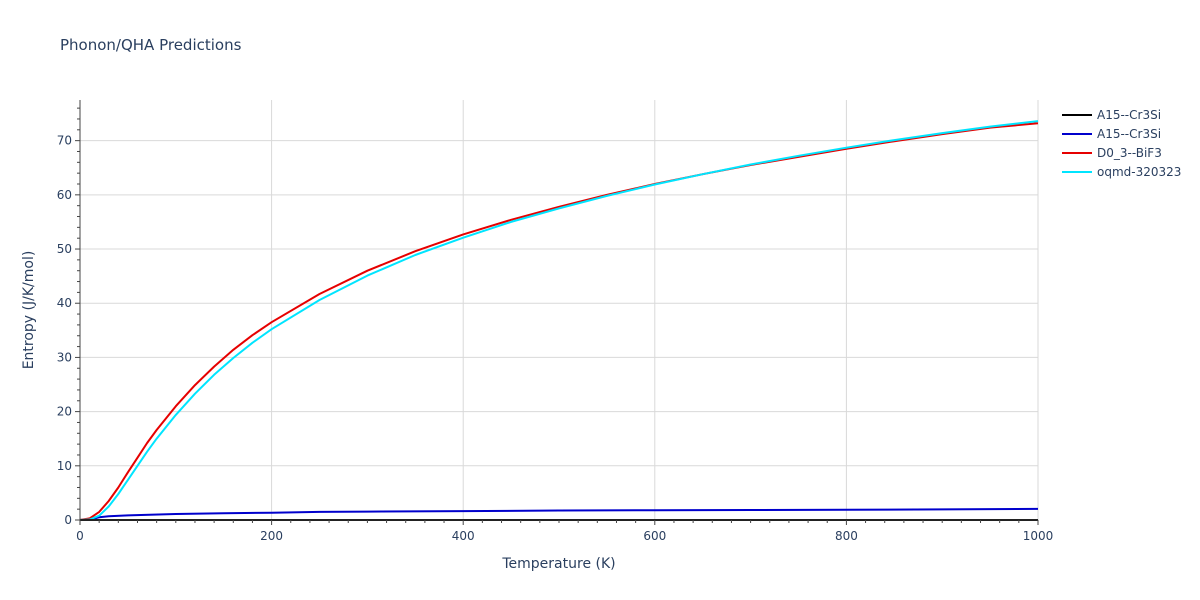  Describe the element at coordinates (1139, 172) in the screenshot. I see `legend-label: oqmd-320323` at that location.